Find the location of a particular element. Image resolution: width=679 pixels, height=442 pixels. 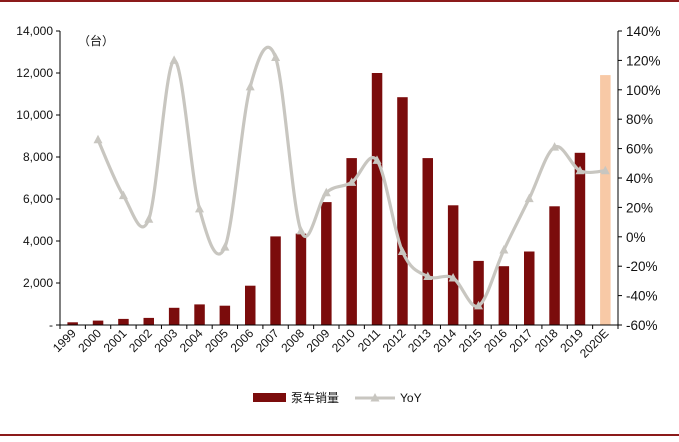

x-tick-label-2004: 2004 is located at coordinates (191, 340).